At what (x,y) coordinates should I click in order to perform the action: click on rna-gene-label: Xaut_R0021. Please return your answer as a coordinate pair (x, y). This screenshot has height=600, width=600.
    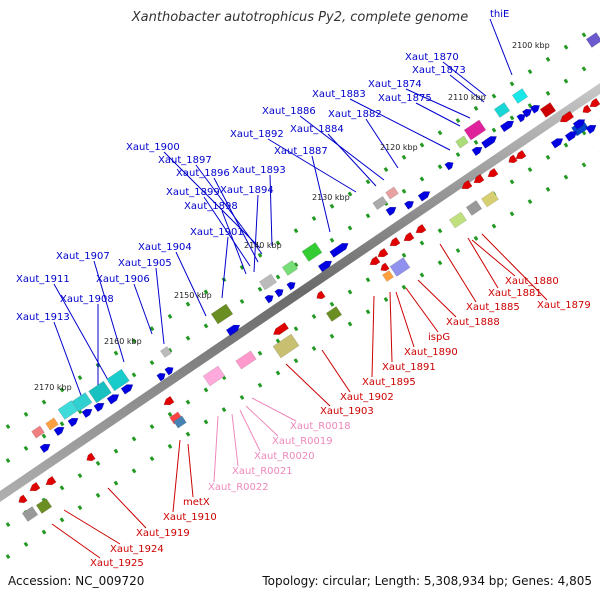
    Looking at the image, I should click on (262, 471).